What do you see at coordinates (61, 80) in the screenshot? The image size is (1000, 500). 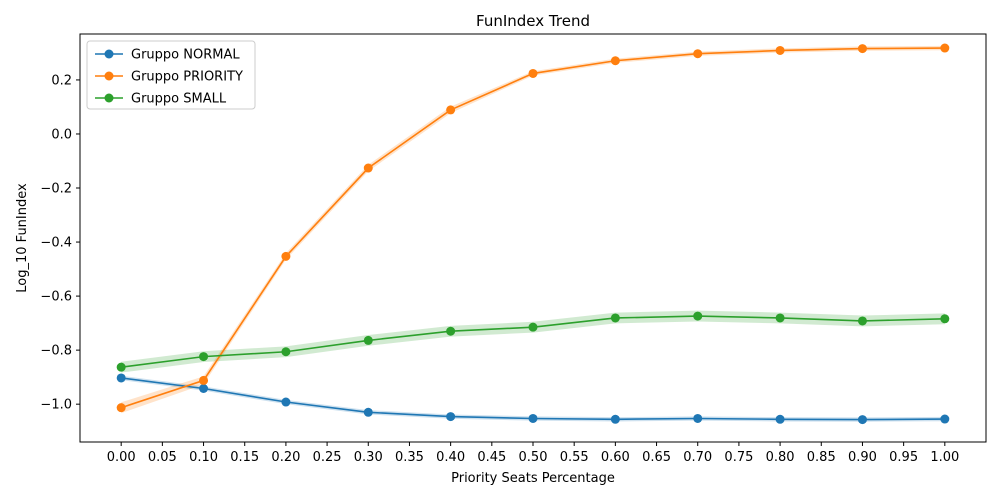 I see `y-tick-label: 0.2` at bounding box center [61, 80].